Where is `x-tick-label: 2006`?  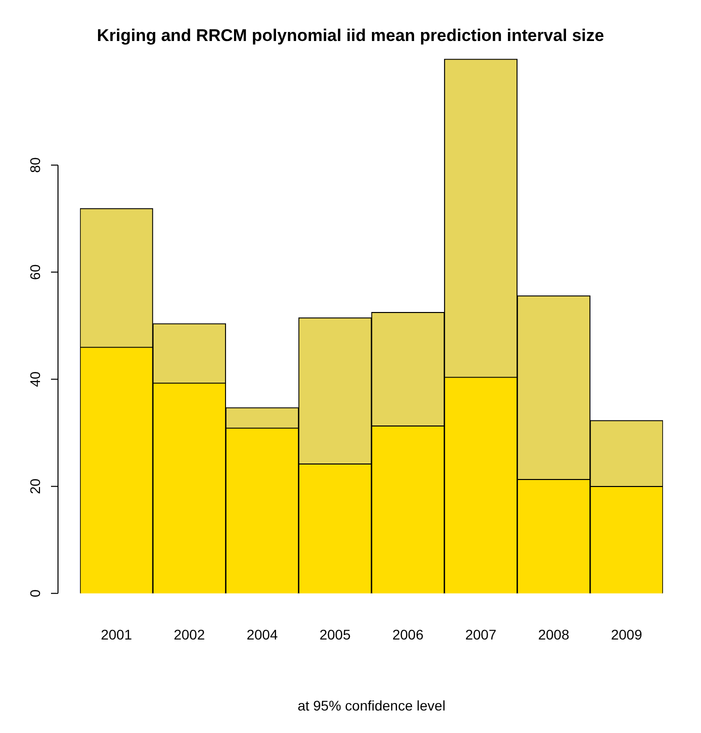
x-tick-label: 2006 is located at coordinates (408, 634).